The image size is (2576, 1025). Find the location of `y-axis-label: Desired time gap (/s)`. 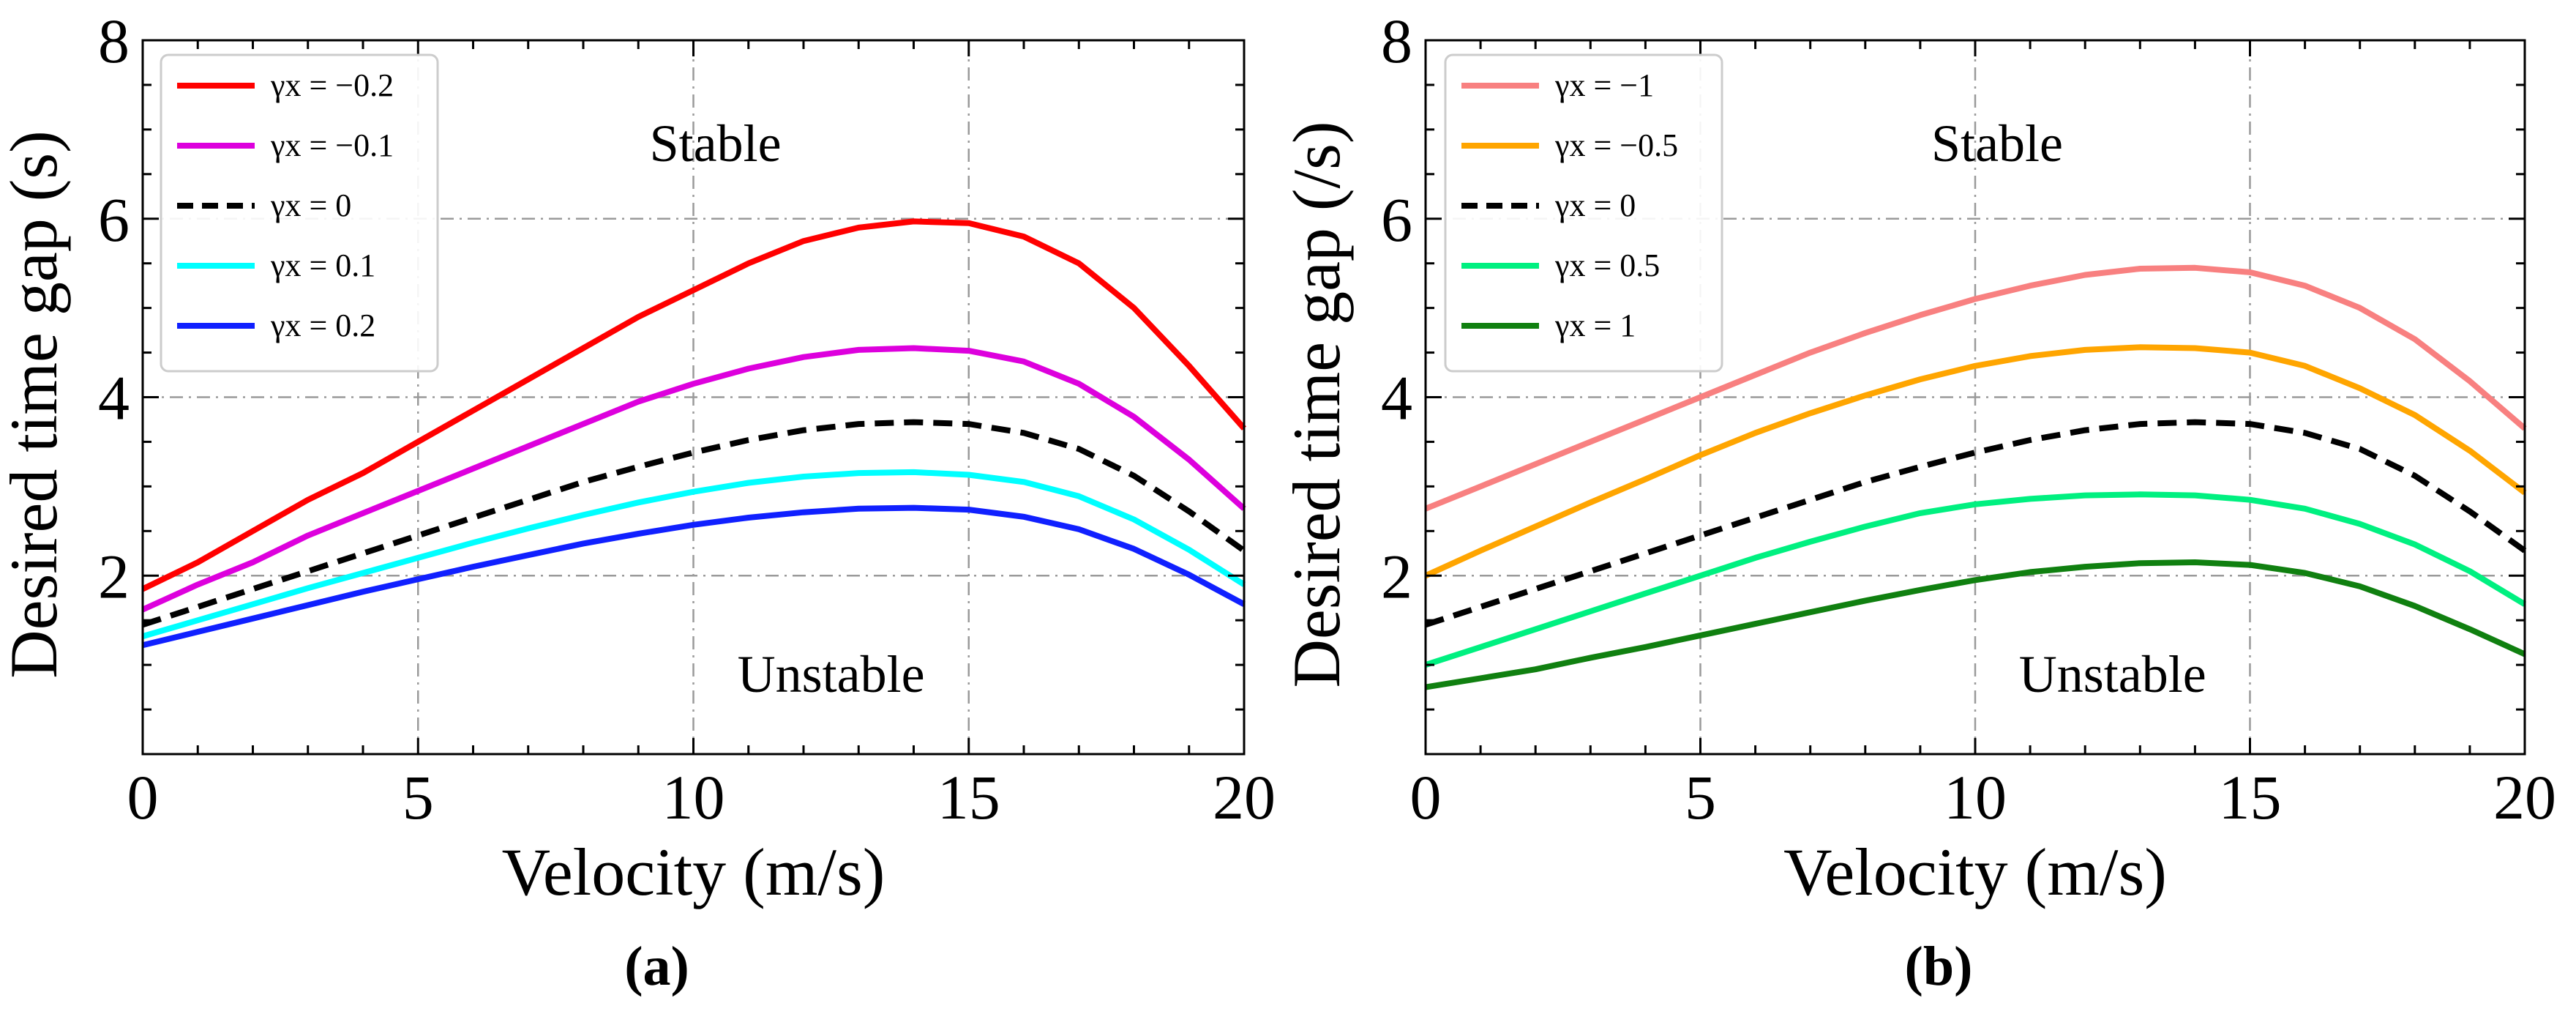

y-axis-label: Desired time gap (/s) is located at coordinates (1316, 404).